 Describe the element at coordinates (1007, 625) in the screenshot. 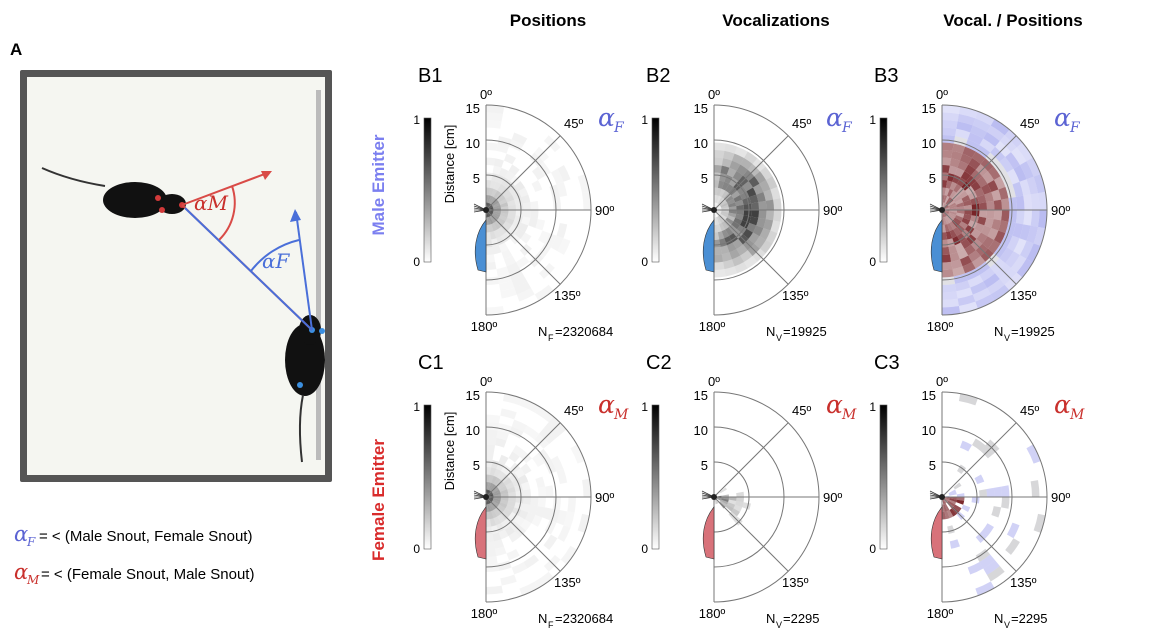

I see `svg-text: V` at that location.